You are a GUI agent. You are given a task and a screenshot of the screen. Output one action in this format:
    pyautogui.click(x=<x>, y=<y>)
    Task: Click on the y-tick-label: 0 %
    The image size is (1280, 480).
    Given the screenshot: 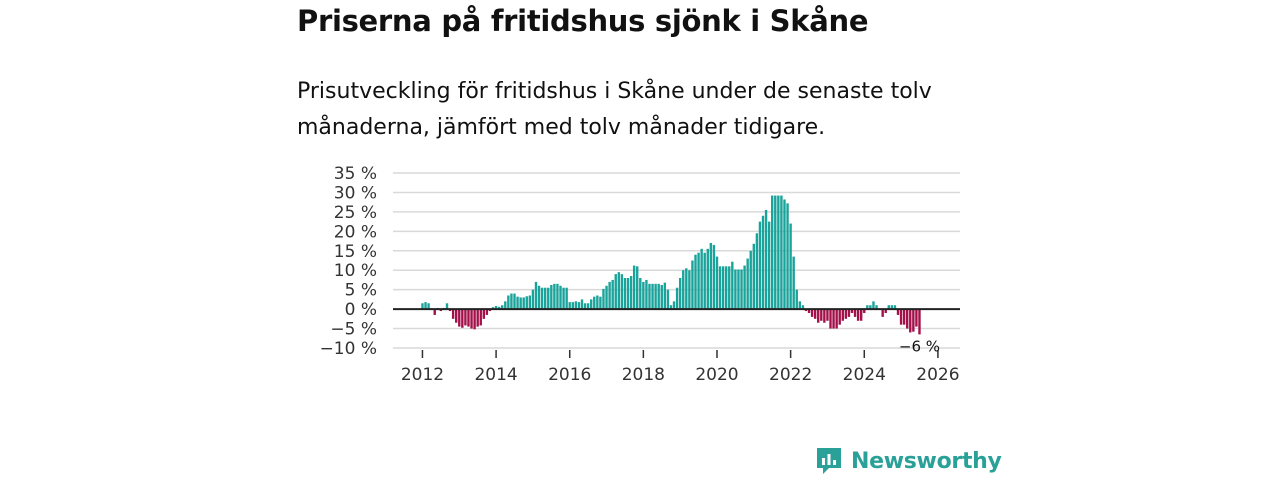 What is the action you would take?
    pyautogui.click(x=361, y=310)
    